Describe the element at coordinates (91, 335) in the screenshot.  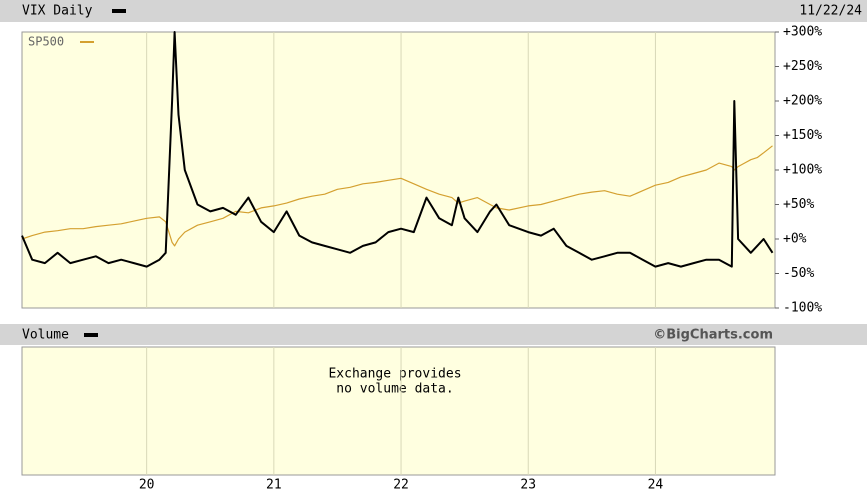
I see `volume-legend-swatch` at that location.